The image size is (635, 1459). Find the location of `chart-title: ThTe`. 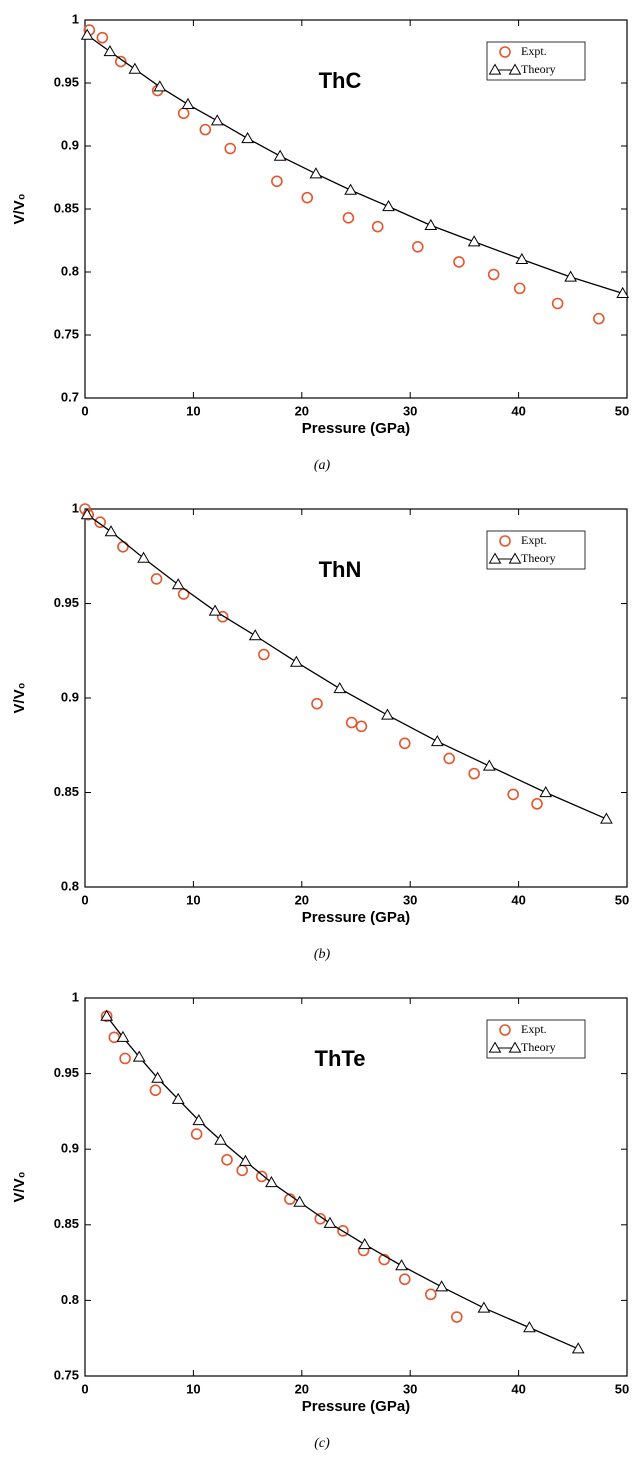

chart-title: ThTe is located at coordinates (340, 1058).